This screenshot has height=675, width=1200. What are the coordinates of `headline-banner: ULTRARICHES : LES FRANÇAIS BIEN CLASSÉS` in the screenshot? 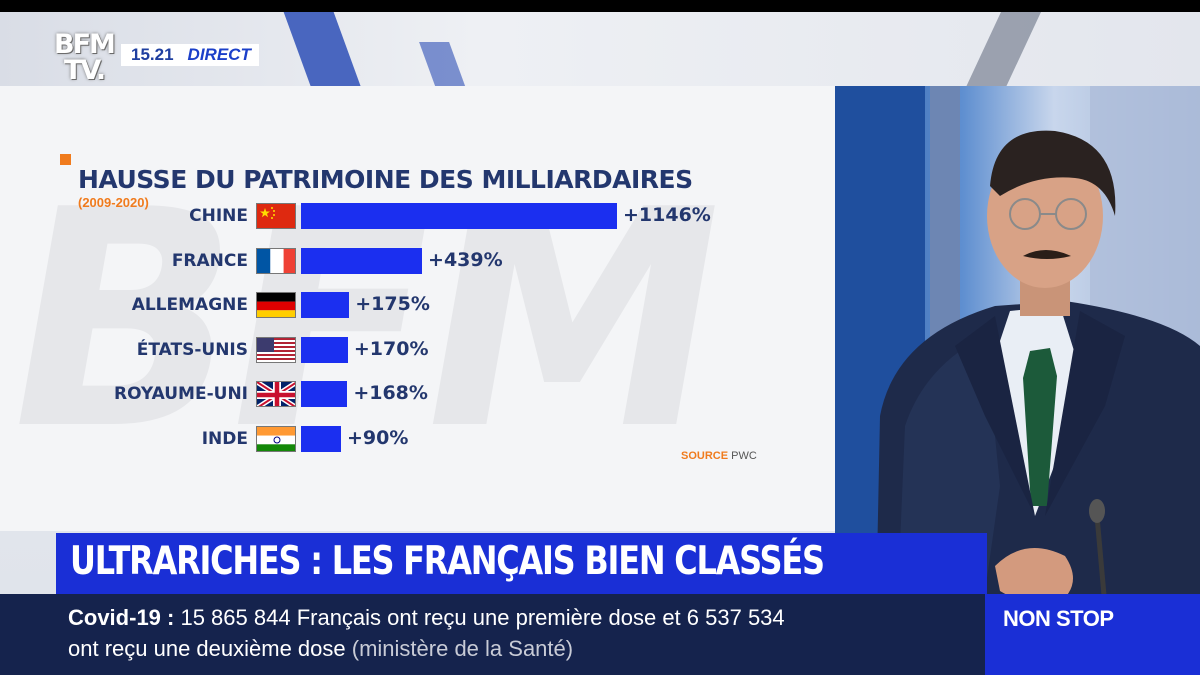 It's located at (521, 563).